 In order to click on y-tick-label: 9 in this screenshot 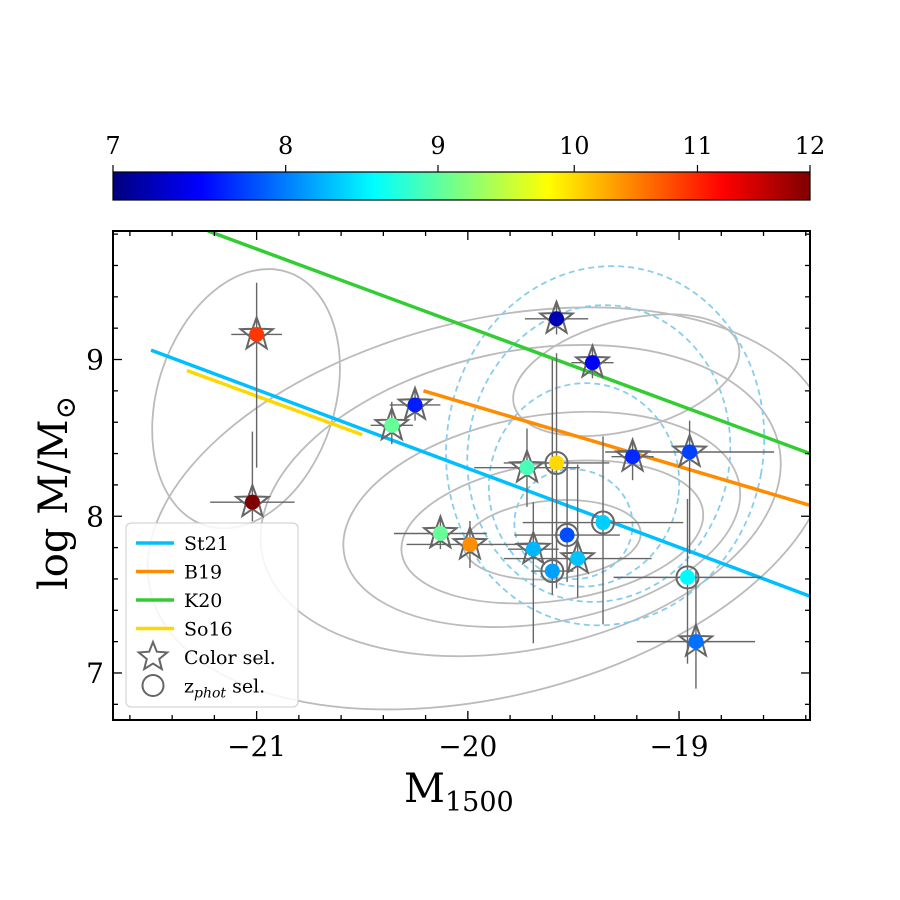, I will do `click(95, 360)`.